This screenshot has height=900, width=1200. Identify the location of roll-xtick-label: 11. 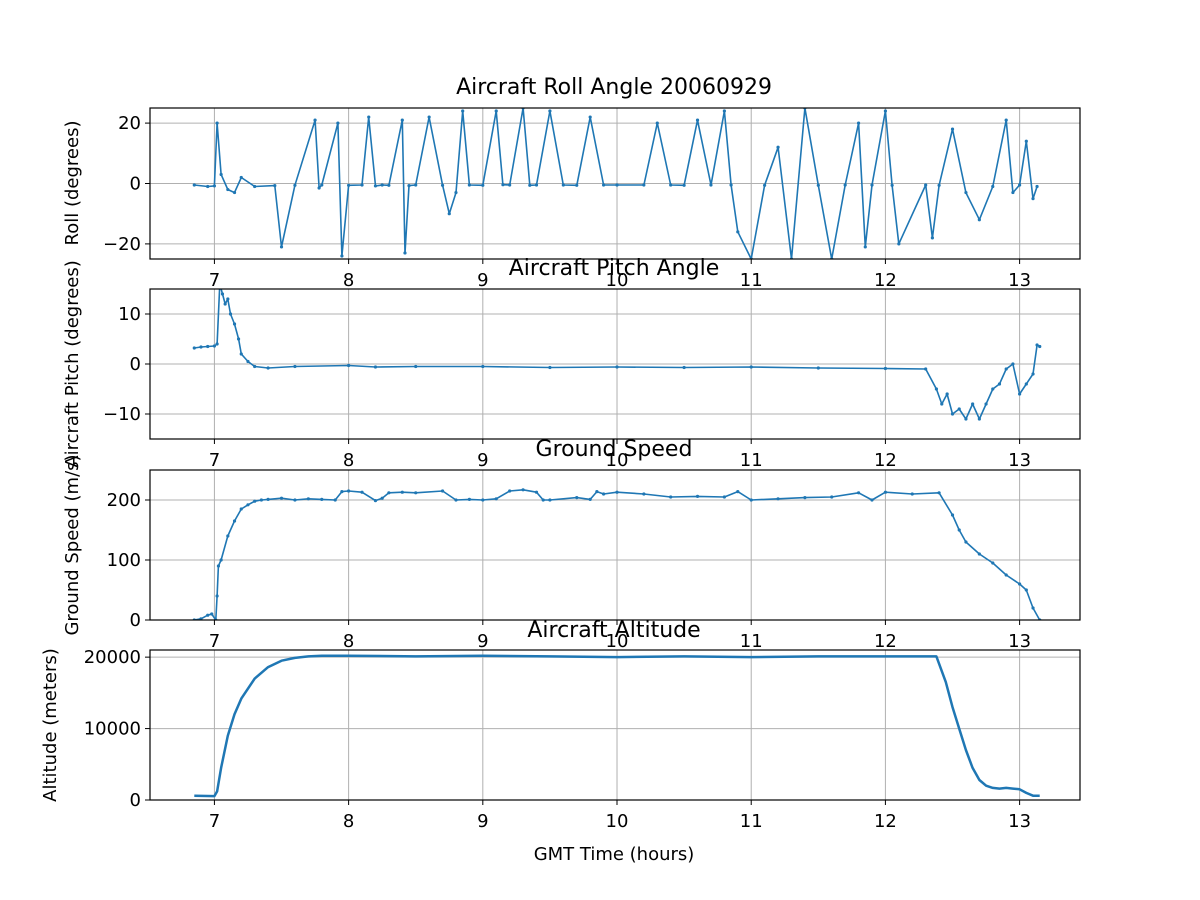
(751, 280).